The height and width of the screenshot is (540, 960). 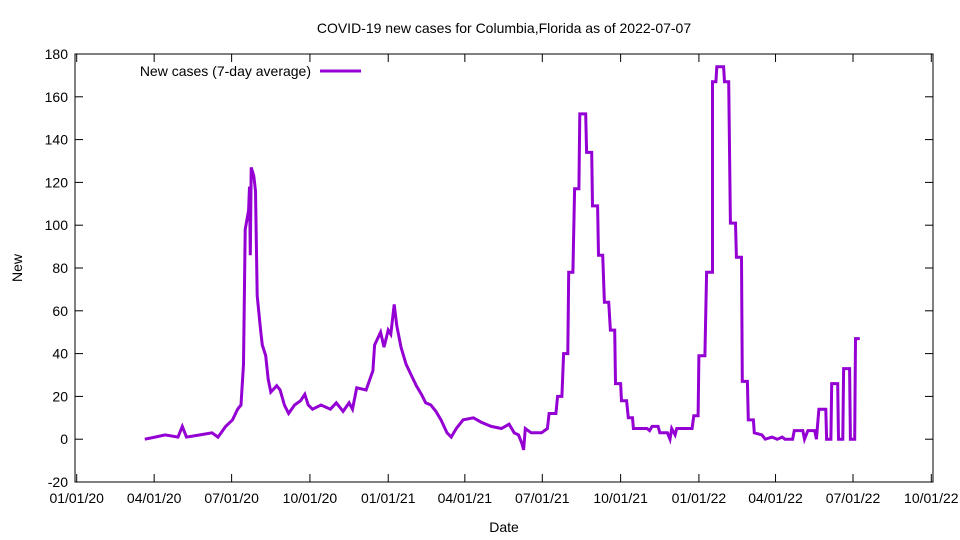 I want to click on y-axis-label: New, so click(x=17, y=267).